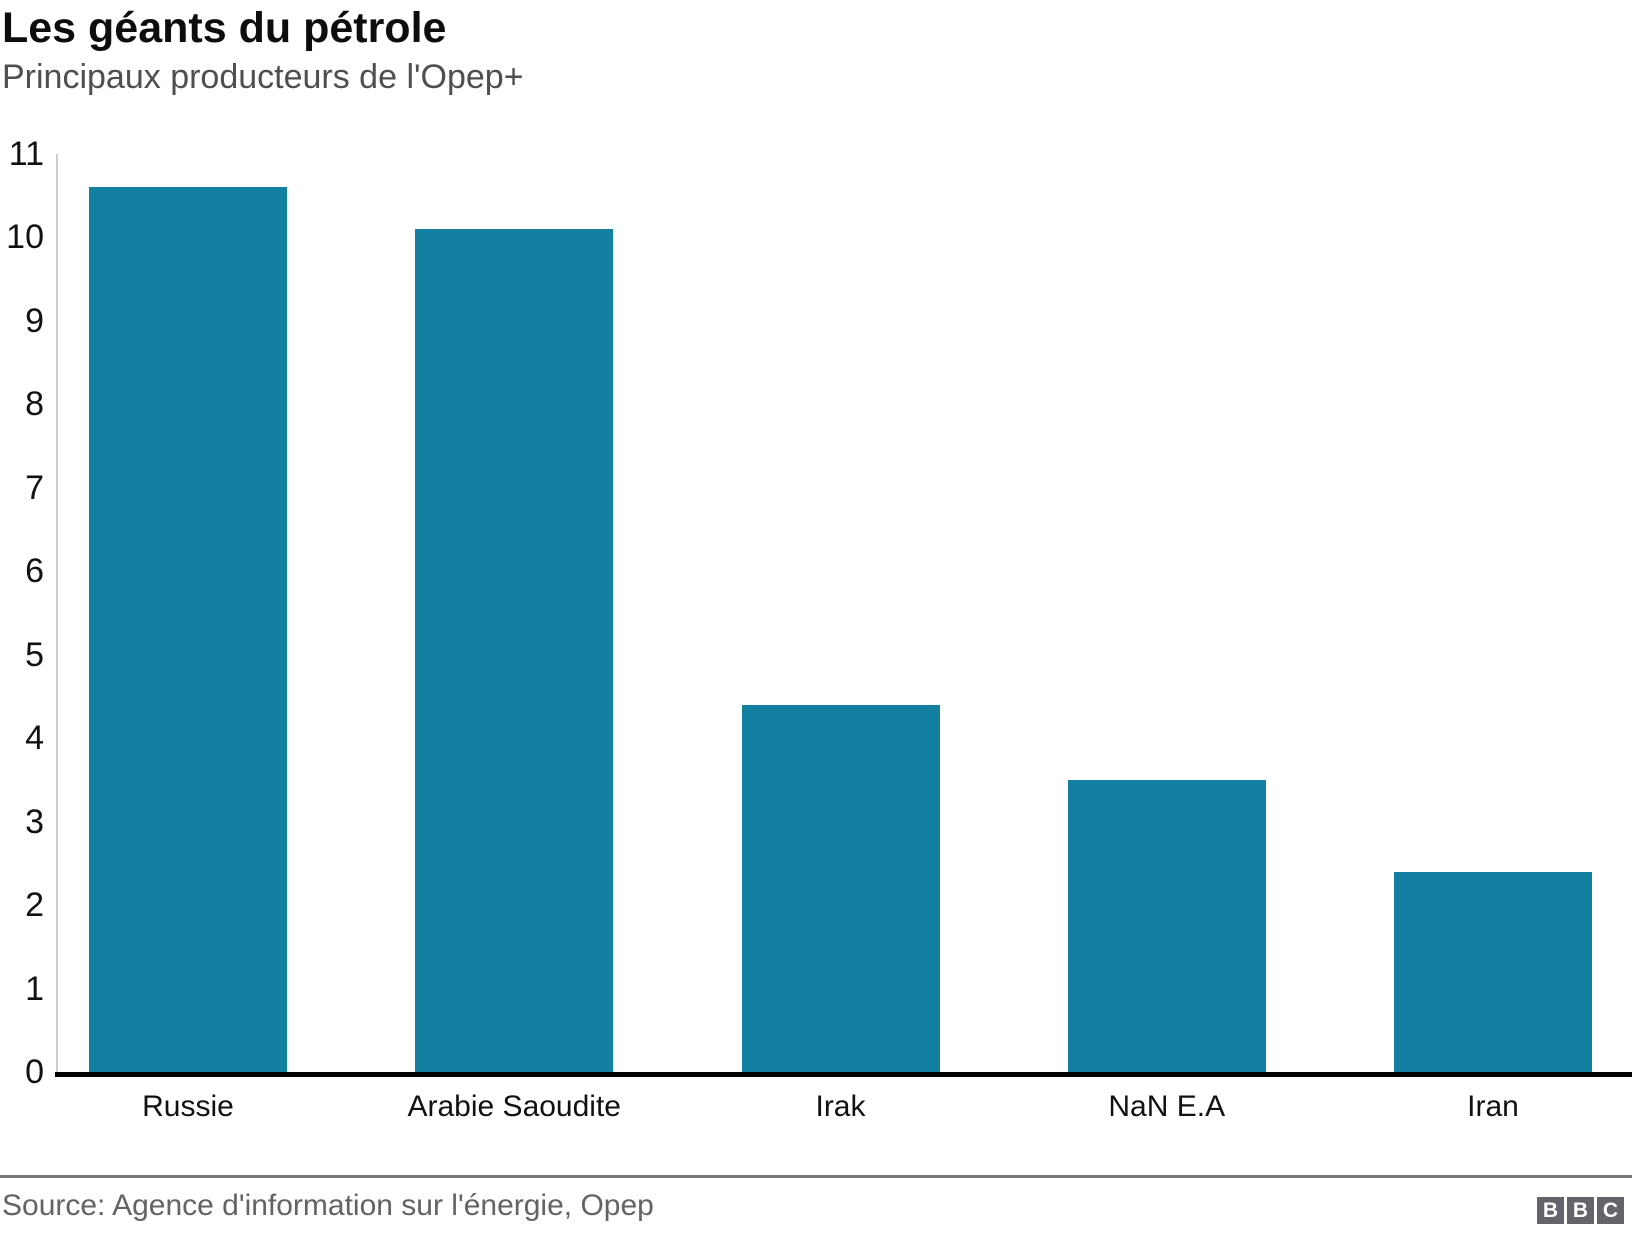  I want to click on x-axis-label-iran: Iran, so click(1493, 1106).